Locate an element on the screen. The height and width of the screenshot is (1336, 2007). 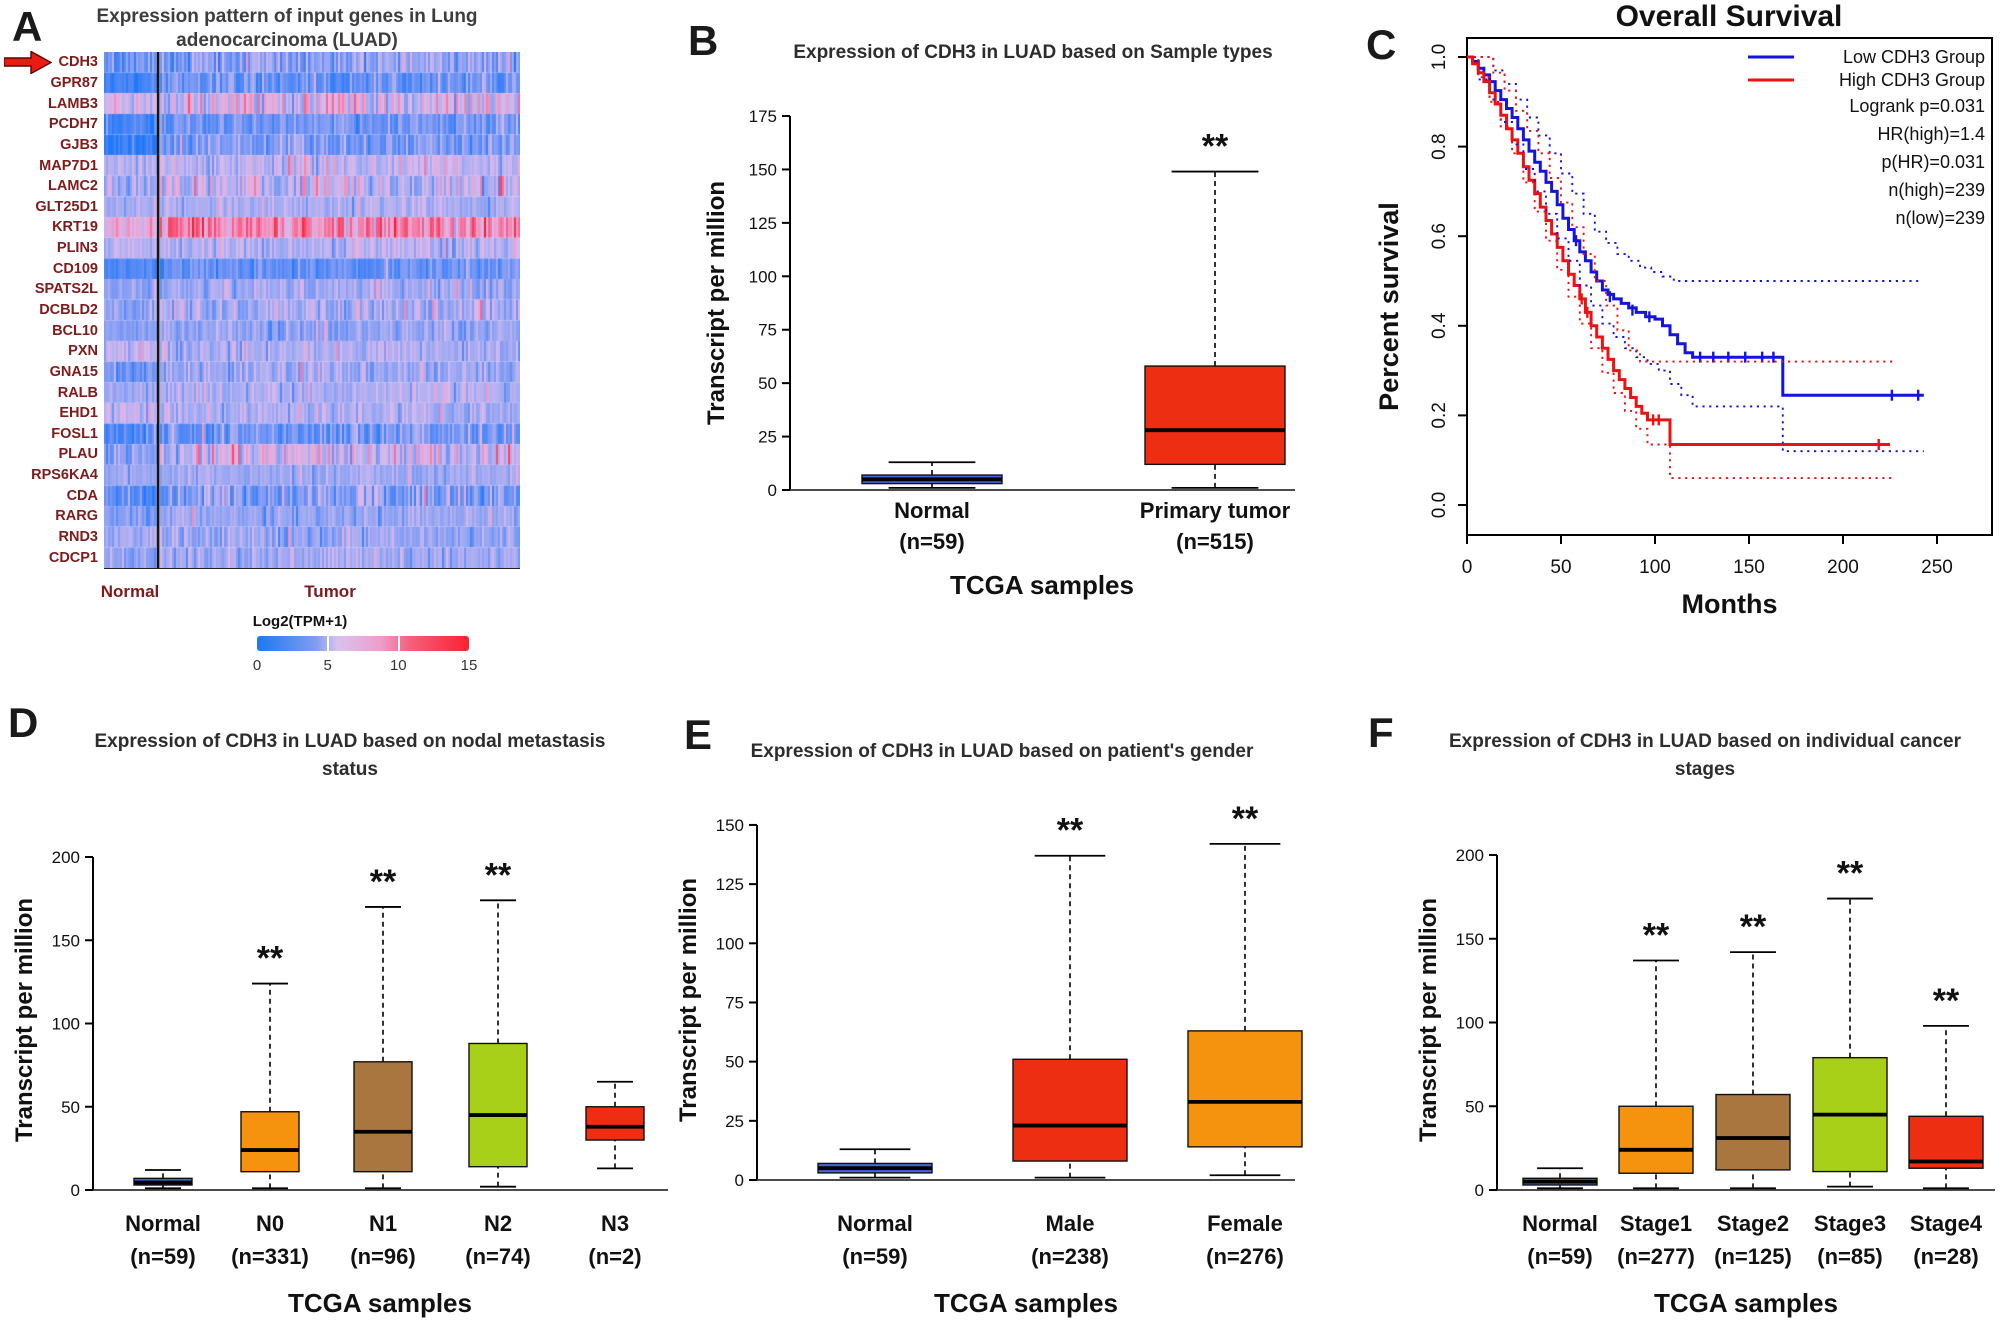
category-n-D-N3: (n=2) is located at coordinates (614, 1256).